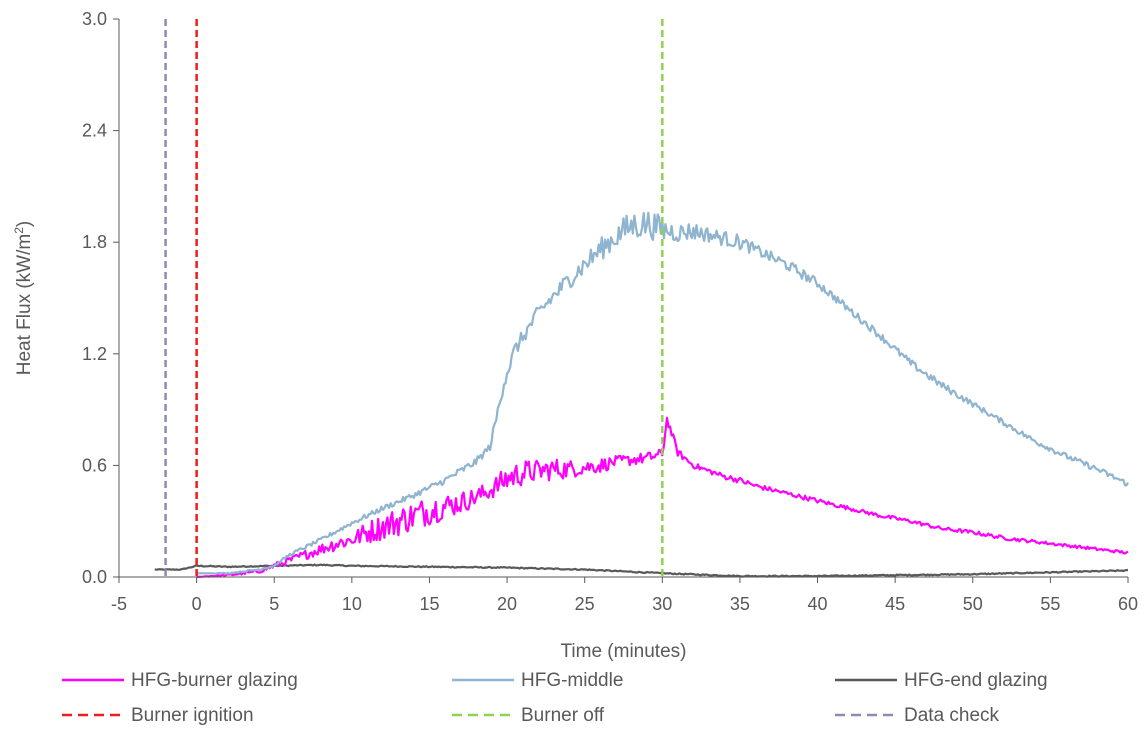 This screenshot has width=1146, height=737. What do you see at coordinates (624, 651) in the screenshot?
I see `x-axis-title: Time (minutes)` at bounding box center [624, 651].